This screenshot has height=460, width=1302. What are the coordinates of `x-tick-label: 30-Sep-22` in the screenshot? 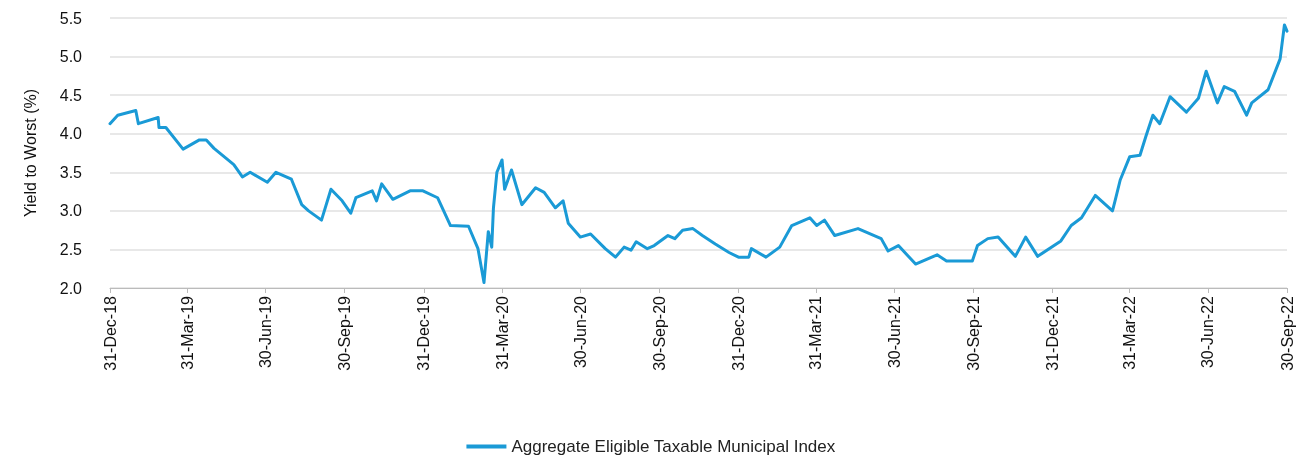 It's located at (1287, 333).